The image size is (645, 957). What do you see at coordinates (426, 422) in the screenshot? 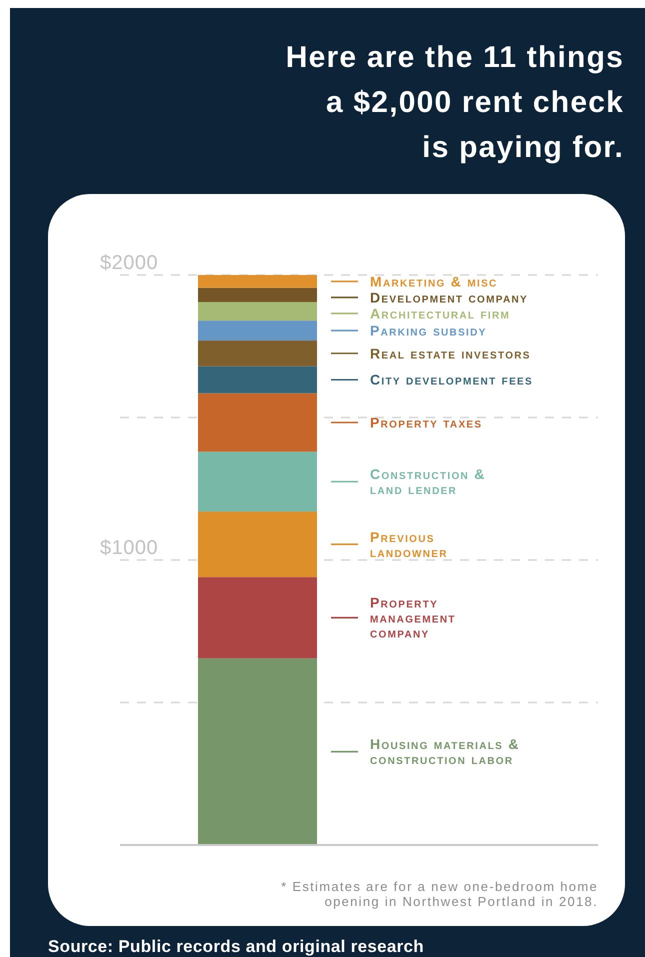
I see `legend-label: Property taxes` at bounding box center [426, 422].